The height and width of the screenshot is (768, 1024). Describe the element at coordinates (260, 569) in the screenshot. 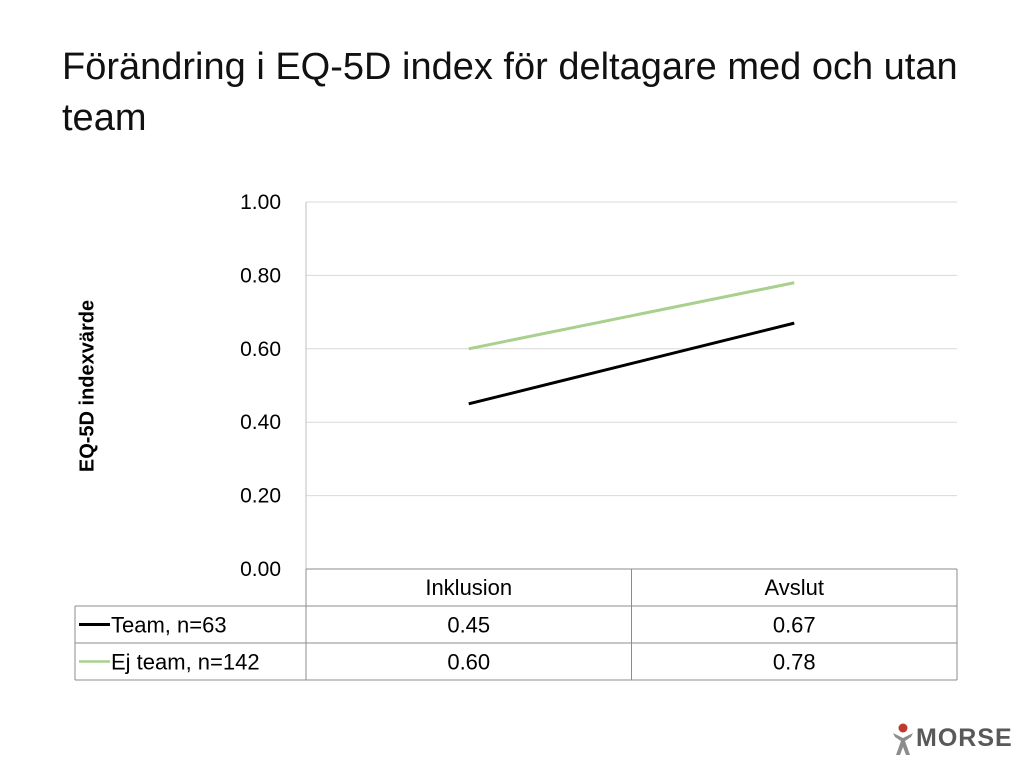

I see `y-tick-label: 0.00` at that location.